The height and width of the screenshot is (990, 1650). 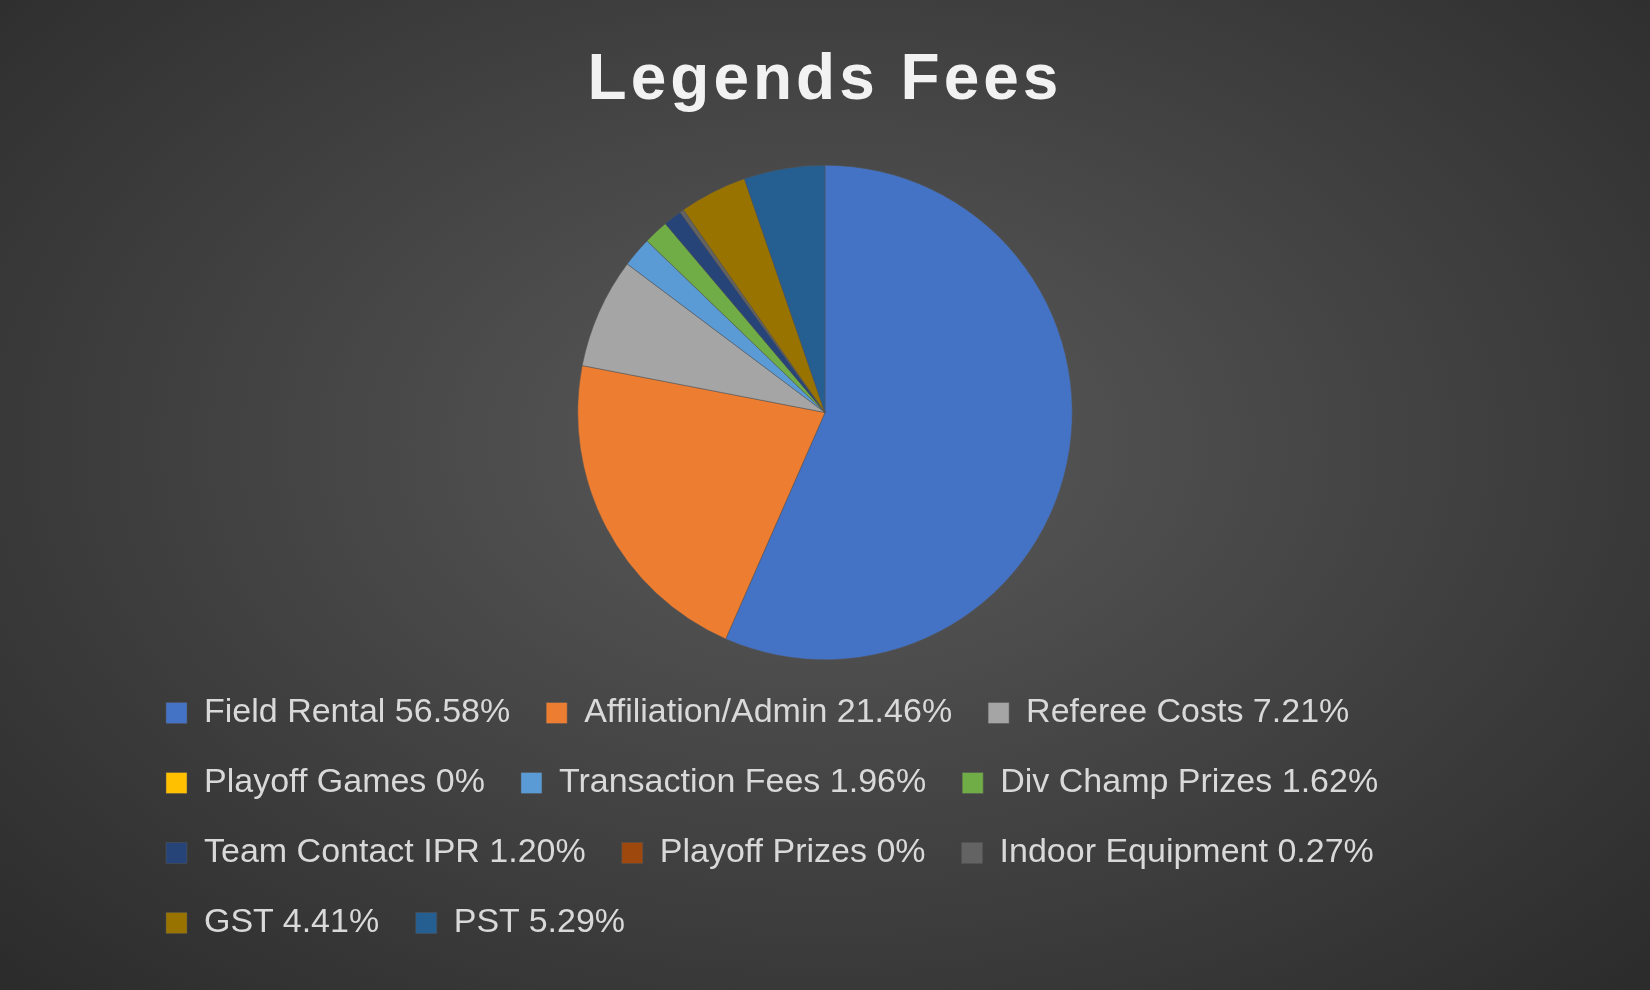 What do you see at coordinates (792, 850) in the screenshot?
I see `legend-label: Playoff Prizes 0%` at bounding box center [792, 850].